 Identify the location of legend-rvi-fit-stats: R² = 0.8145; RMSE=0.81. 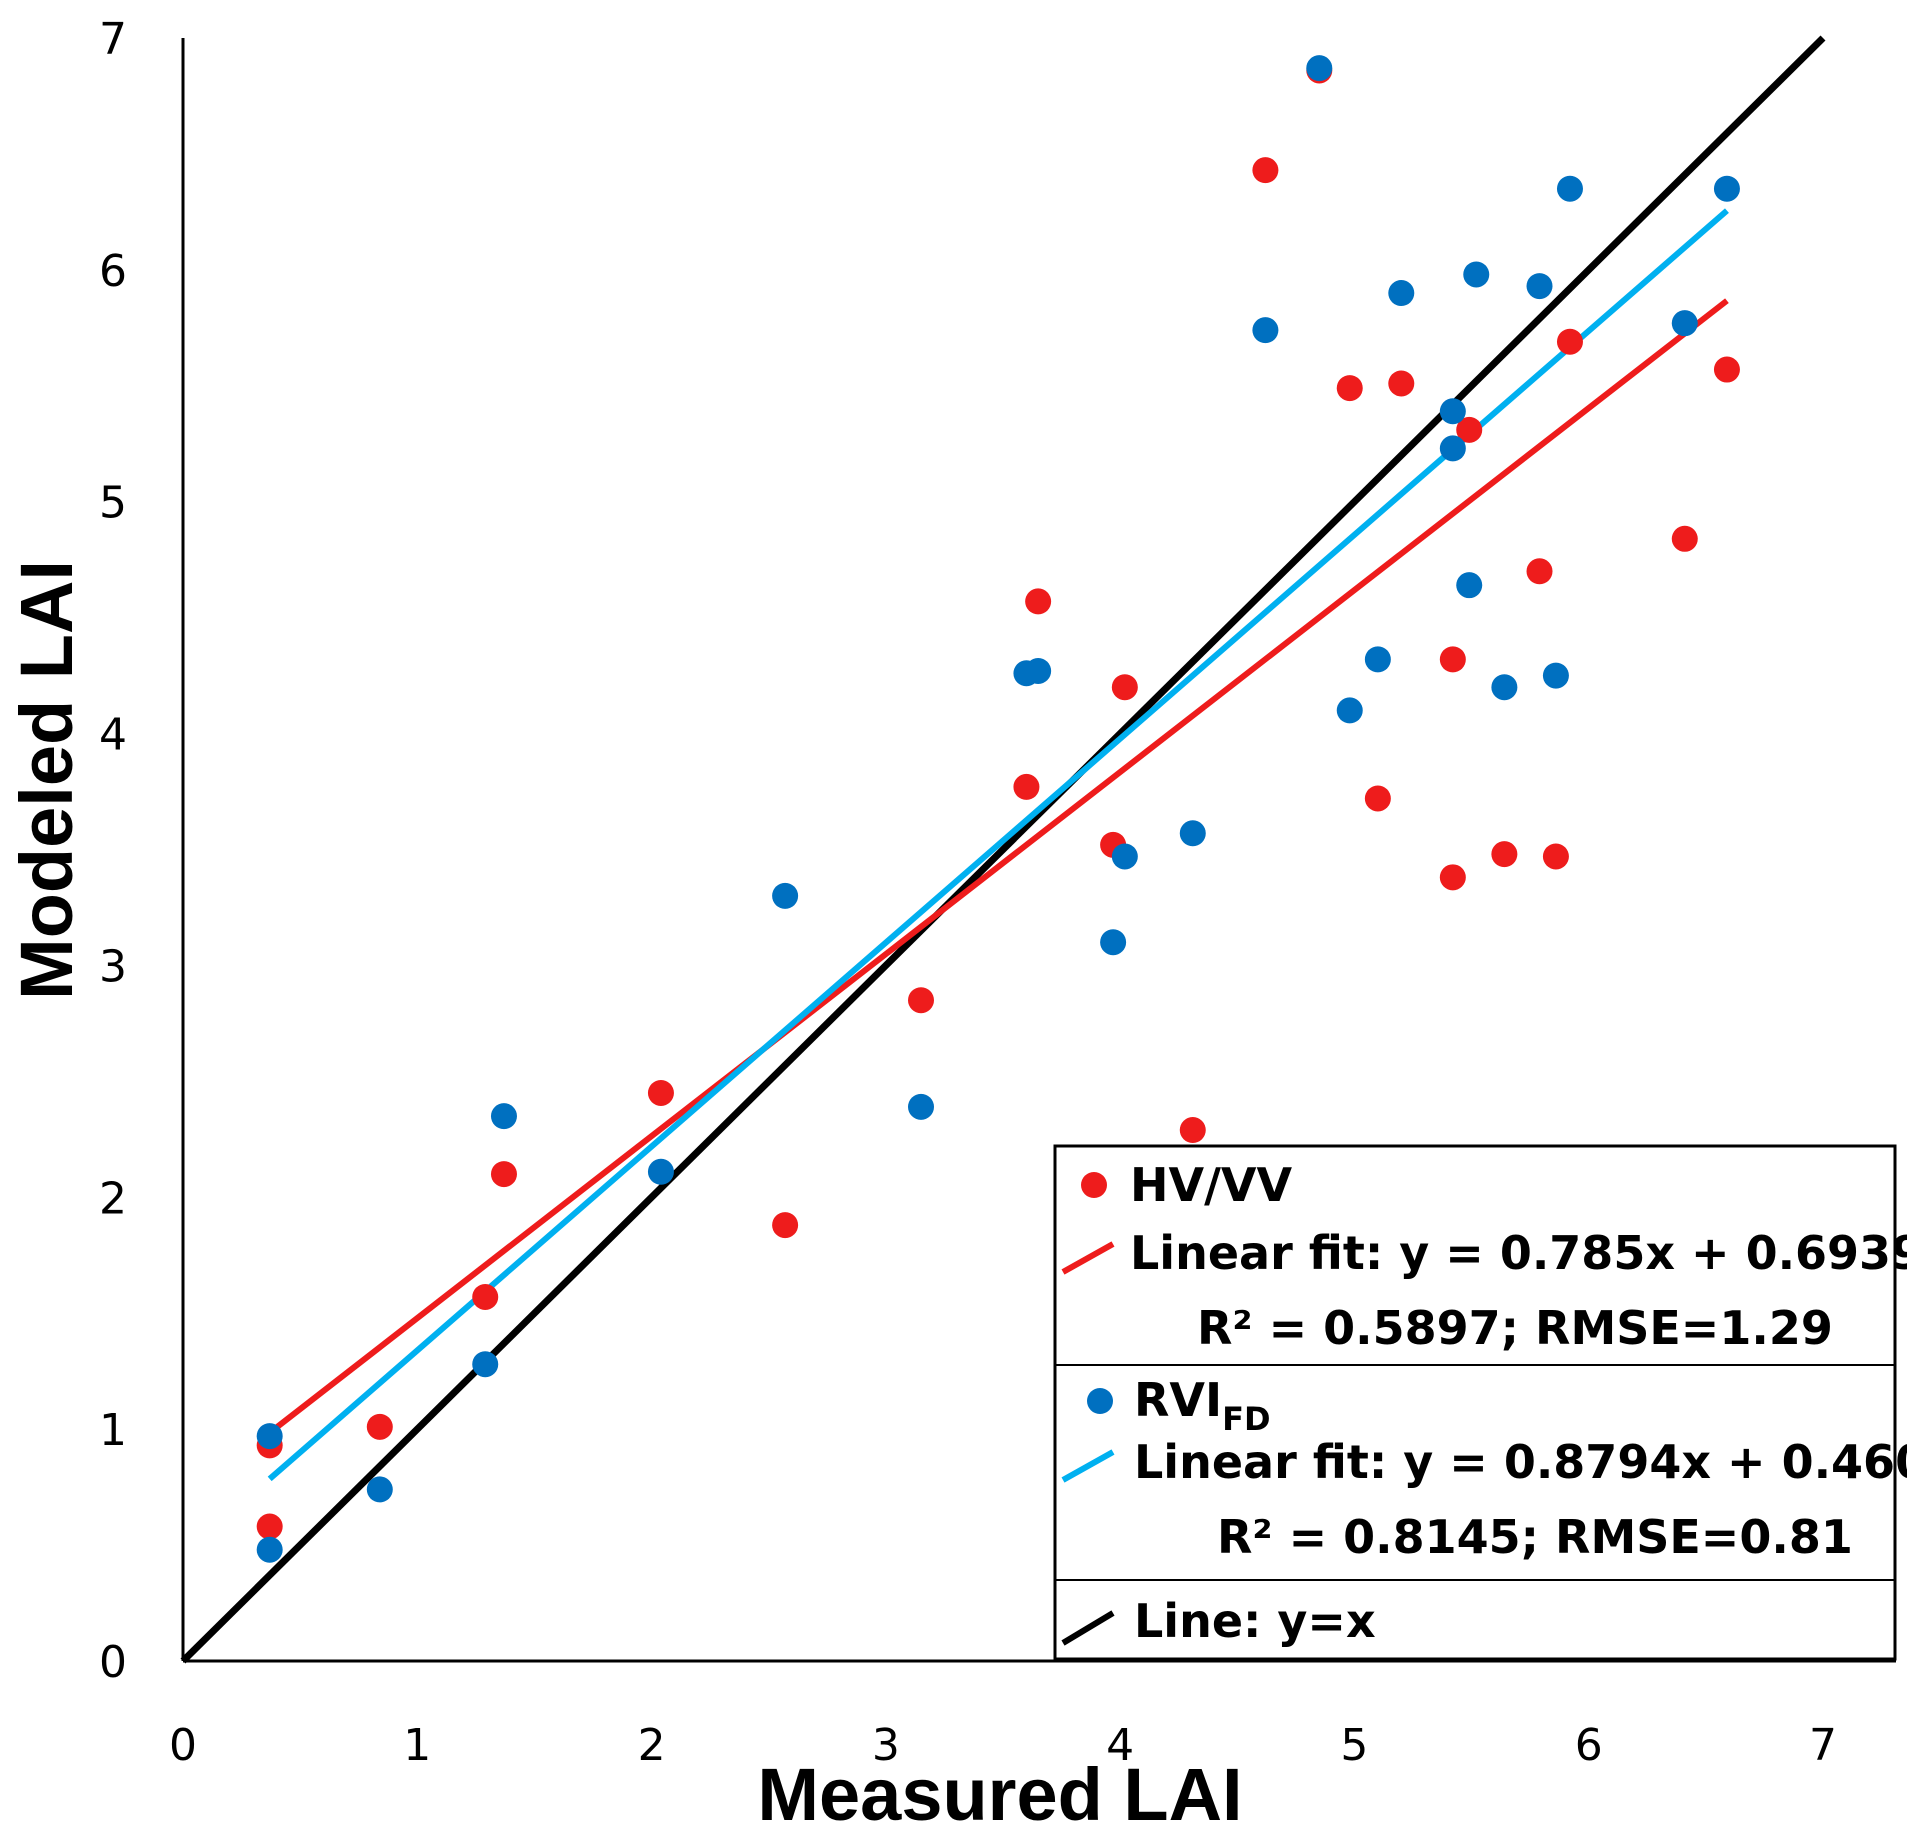
(1535, 1537).